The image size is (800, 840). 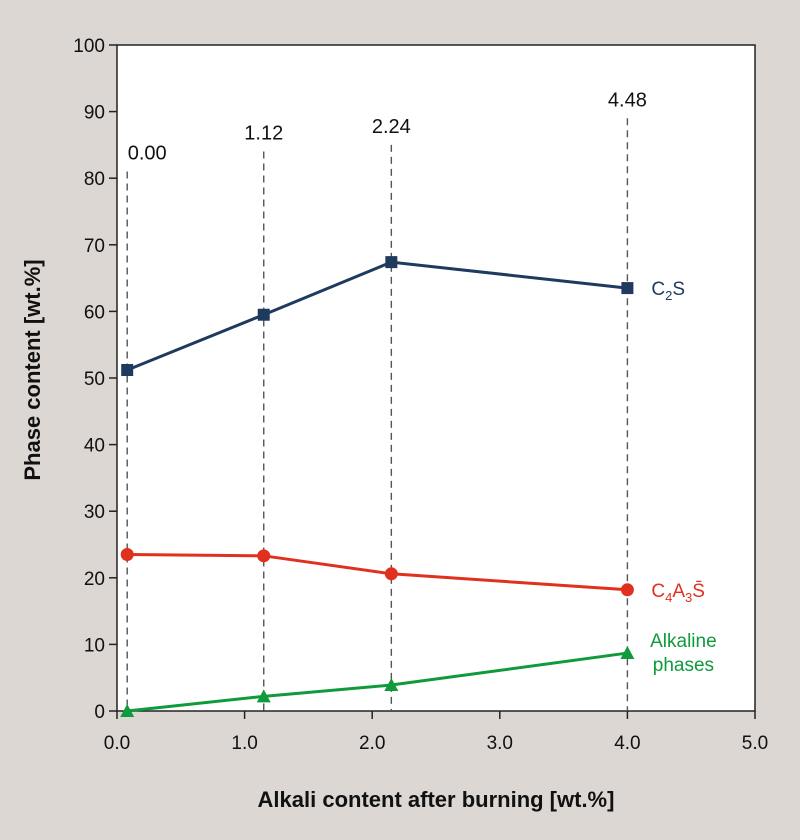 I want to click on series-label-line: phases, so click(x=683, y=665).